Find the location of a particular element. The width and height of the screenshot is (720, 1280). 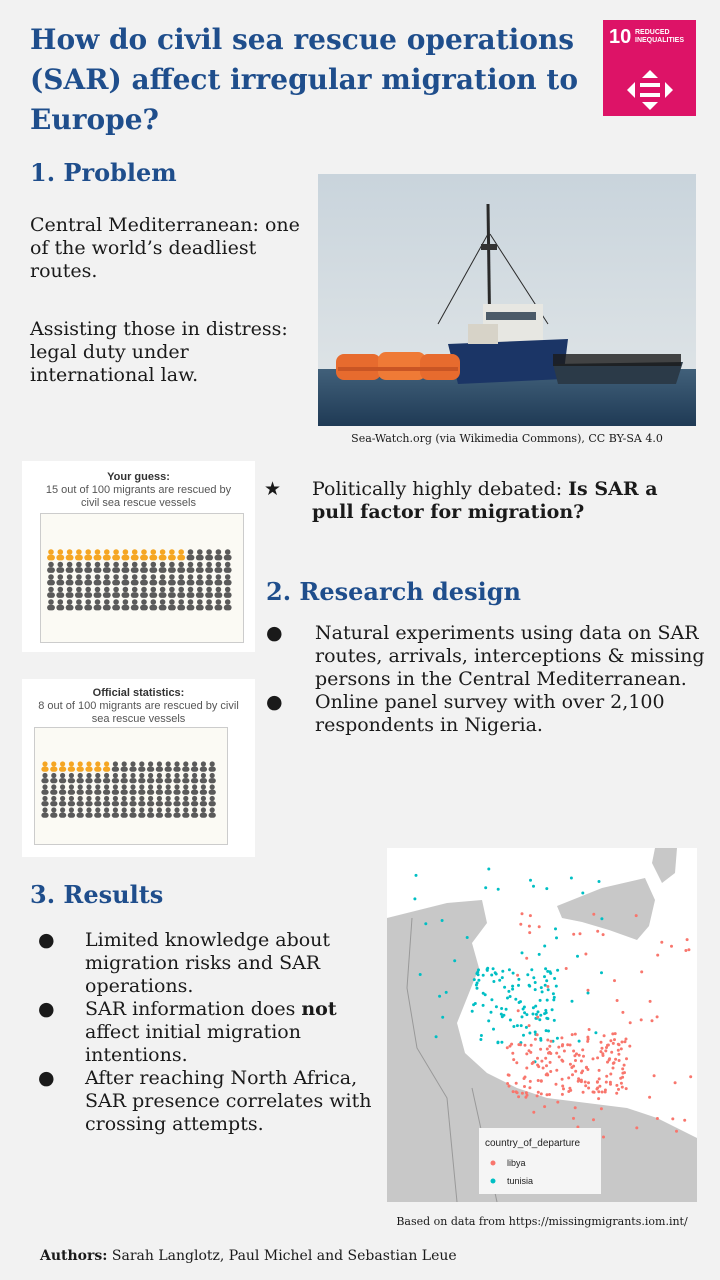

legend-label-tunisia: tunisia is located at coordinates (520, 1181).